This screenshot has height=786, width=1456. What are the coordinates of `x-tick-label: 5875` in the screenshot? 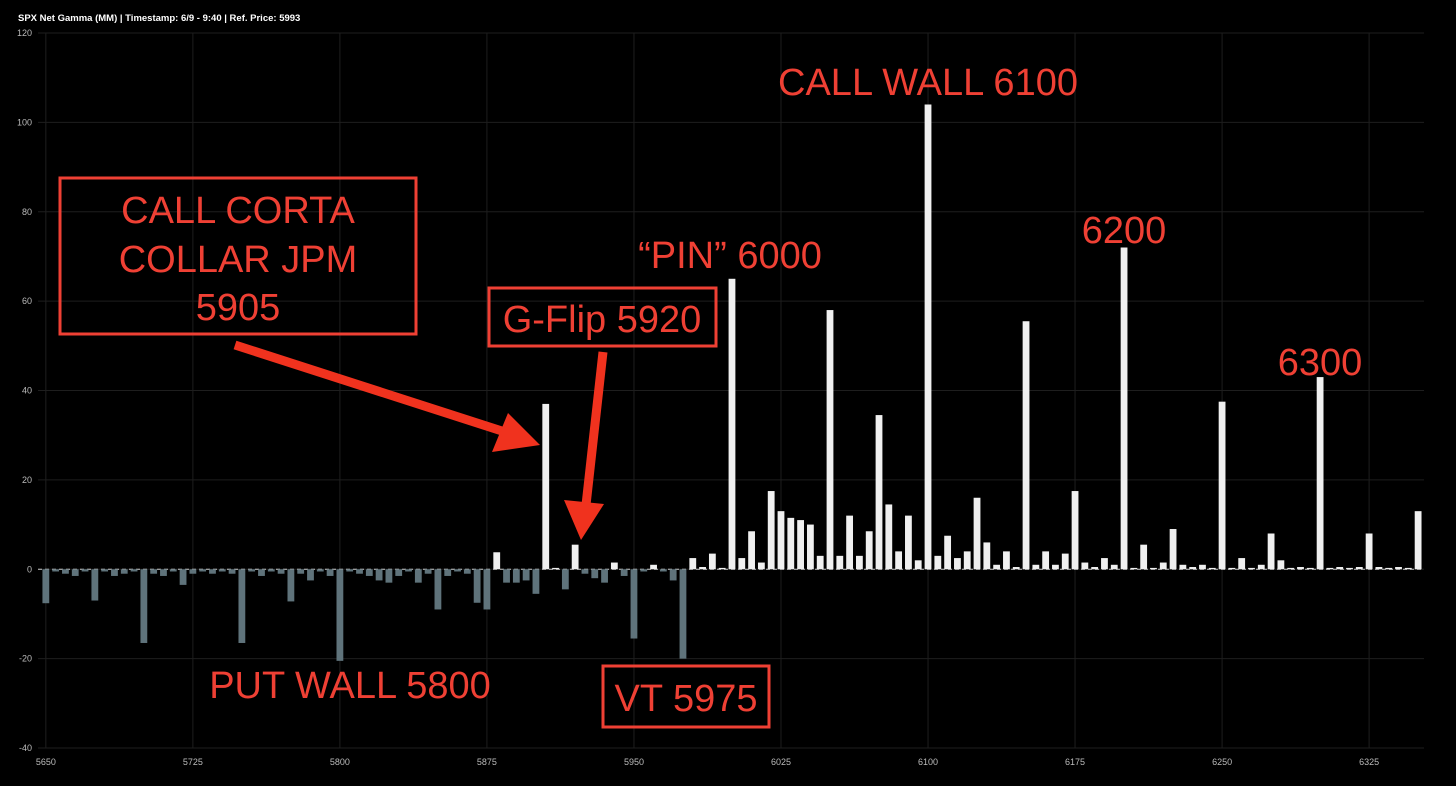 It's located at (487, 762).